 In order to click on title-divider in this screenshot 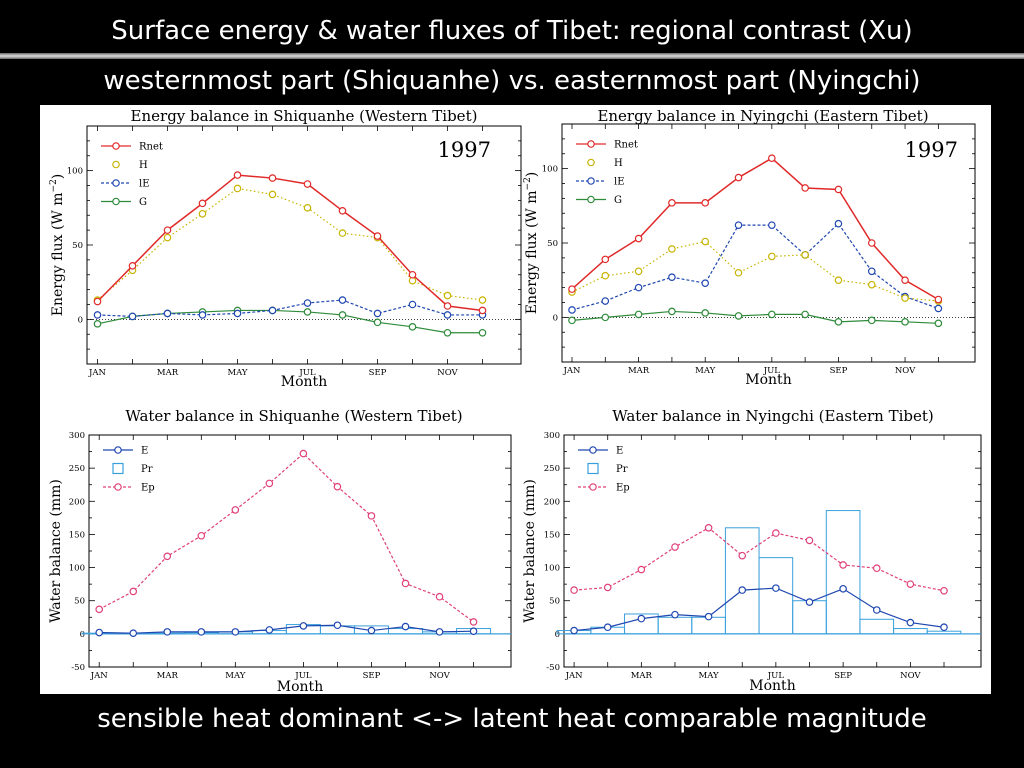, I will do `click(512, 56)`.